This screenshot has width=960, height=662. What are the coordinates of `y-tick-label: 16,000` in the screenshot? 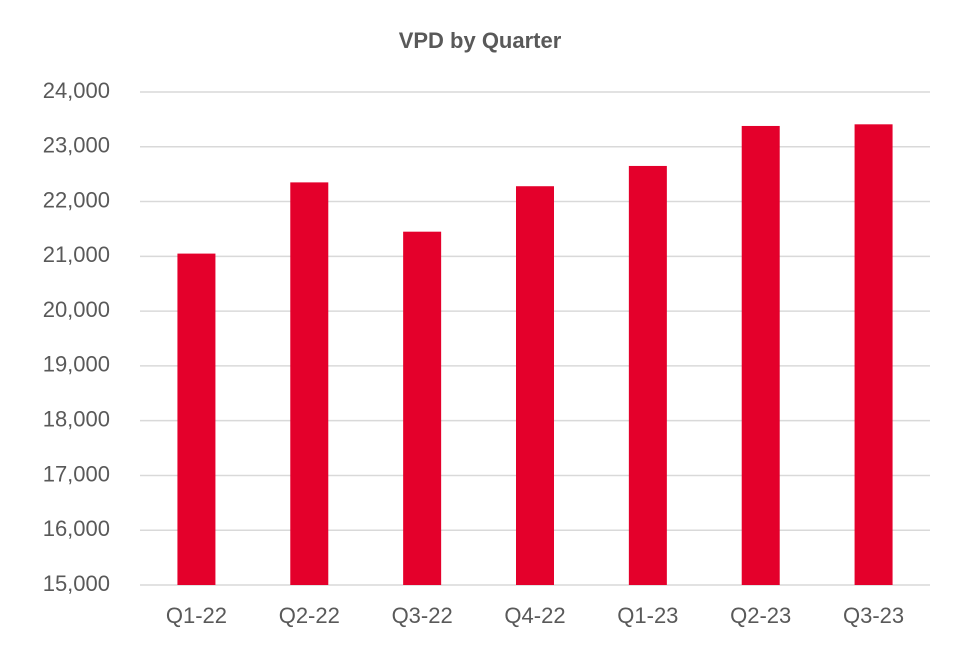 It's located at (76, 528).